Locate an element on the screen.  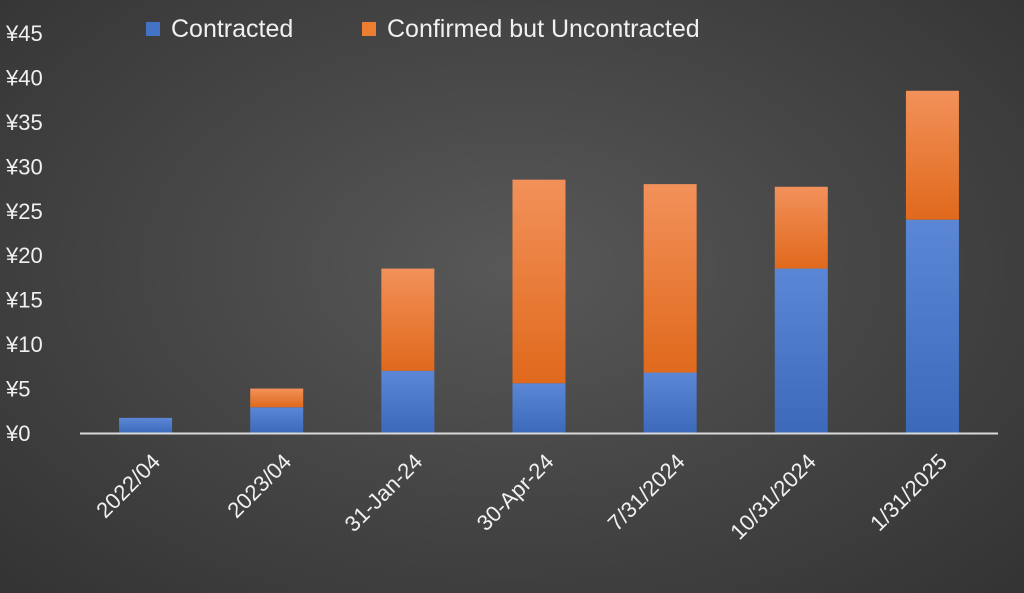
x-tick-label: 1/31/2025 is located at coordinates (908, 492).